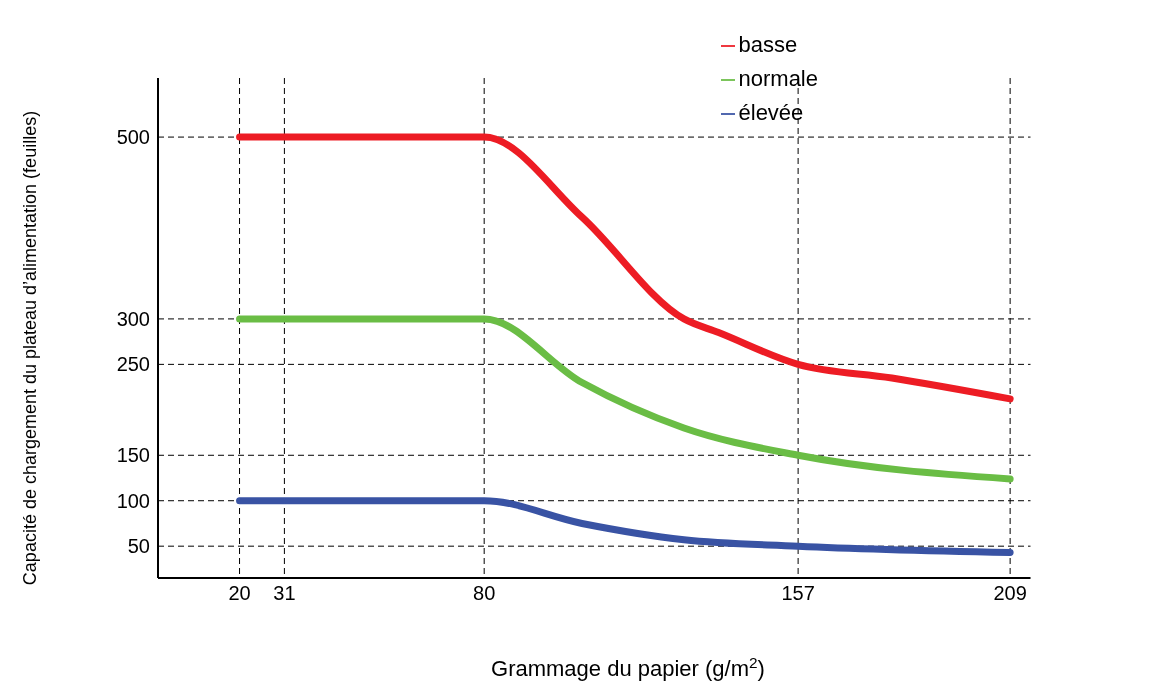 This screenshot has height=698, width=1168. I want to click on x-tick-label: 20, so click(239, 593).